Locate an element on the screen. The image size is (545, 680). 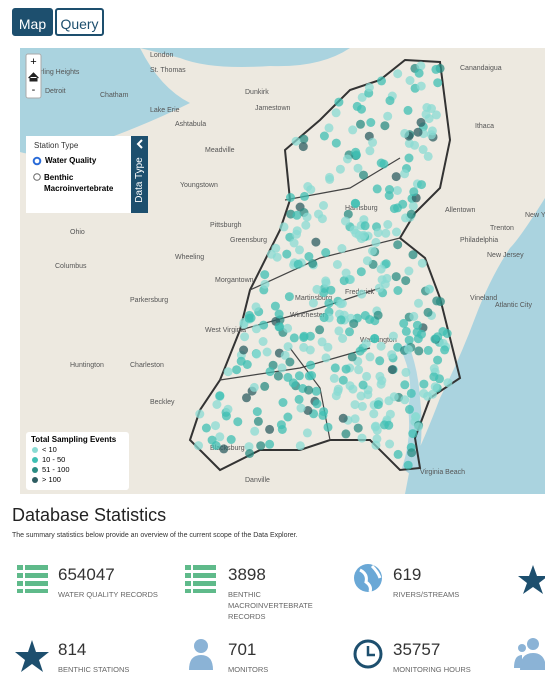
place-label: Parkersburg is located at coordinates (149, 300).